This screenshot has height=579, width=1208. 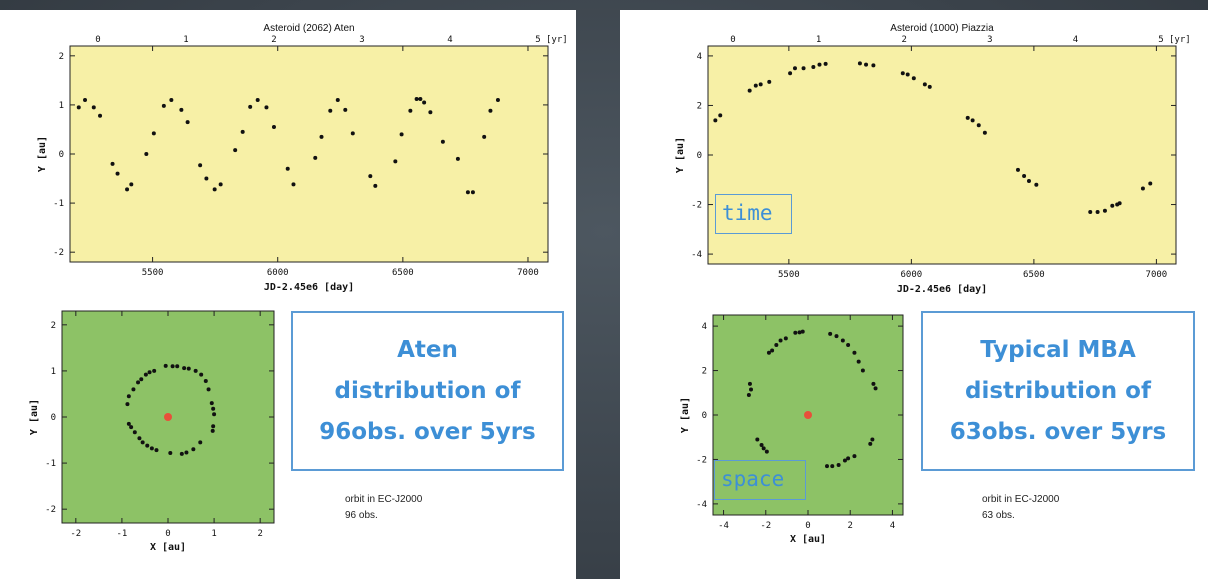 I want to click on piazzia-space-ytick-label: 0, so click(x=704, y=416).